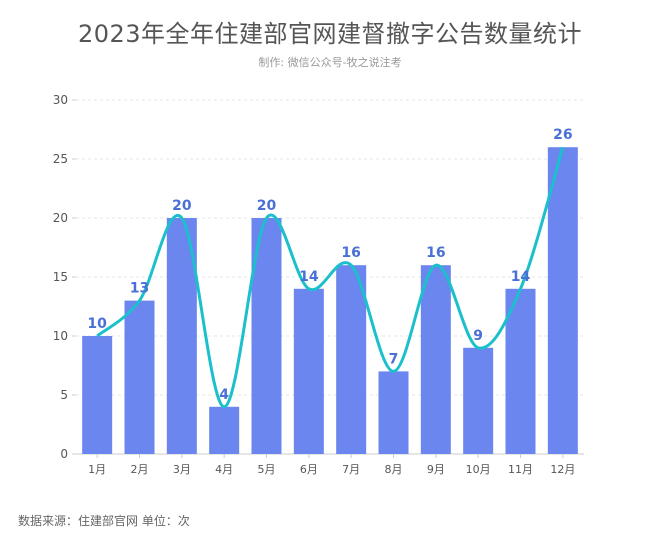 Image resolution: width=660 pixels, height=544 pixels. I want to click on bar-1月, so click(97, 395).